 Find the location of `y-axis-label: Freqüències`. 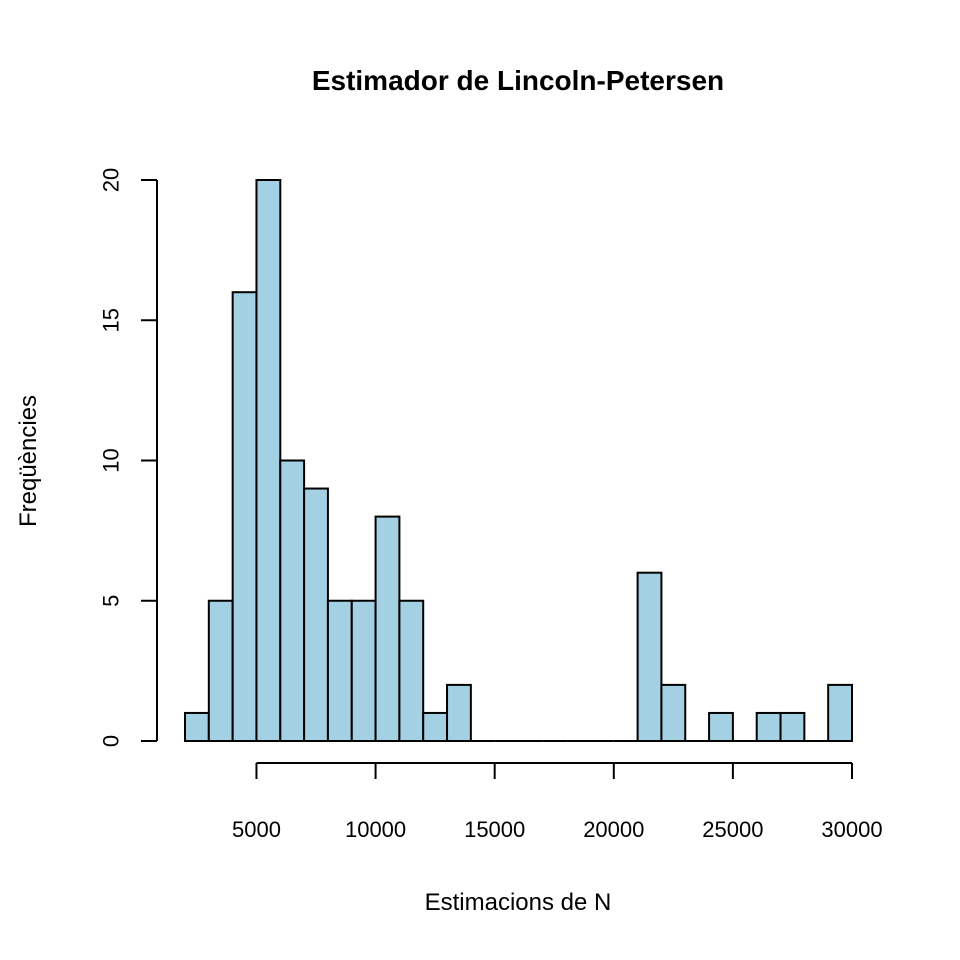

y-axis-label: Freqüències is located at coordinates (28, 461).